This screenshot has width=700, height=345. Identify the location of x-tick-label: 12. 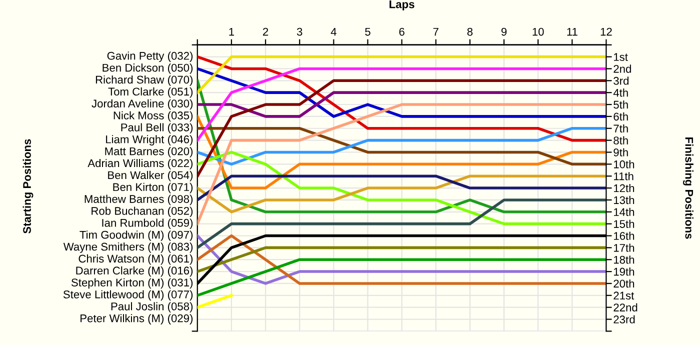
(606, 32).